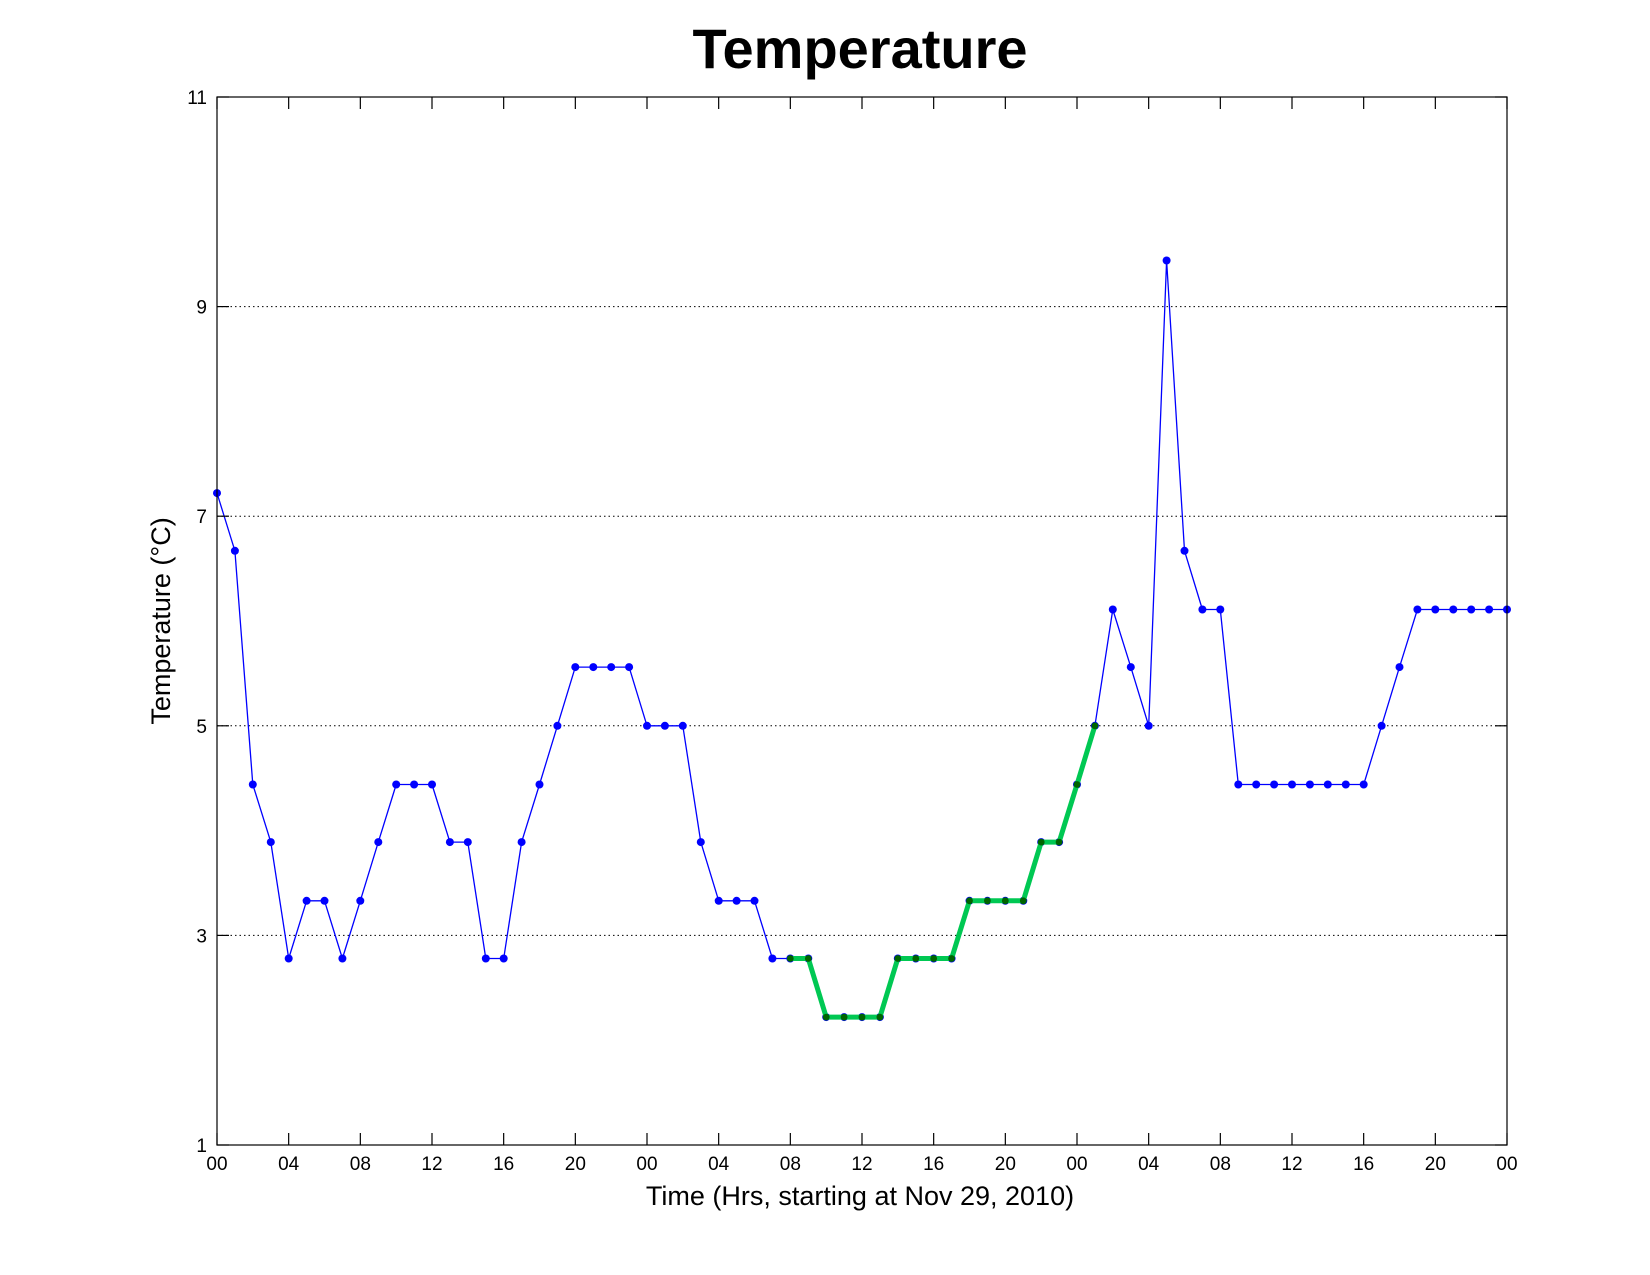 This screenshot has height=1275, width=1650. I want to click on y-axis-label: Temperature (°C), so click(161, 620).